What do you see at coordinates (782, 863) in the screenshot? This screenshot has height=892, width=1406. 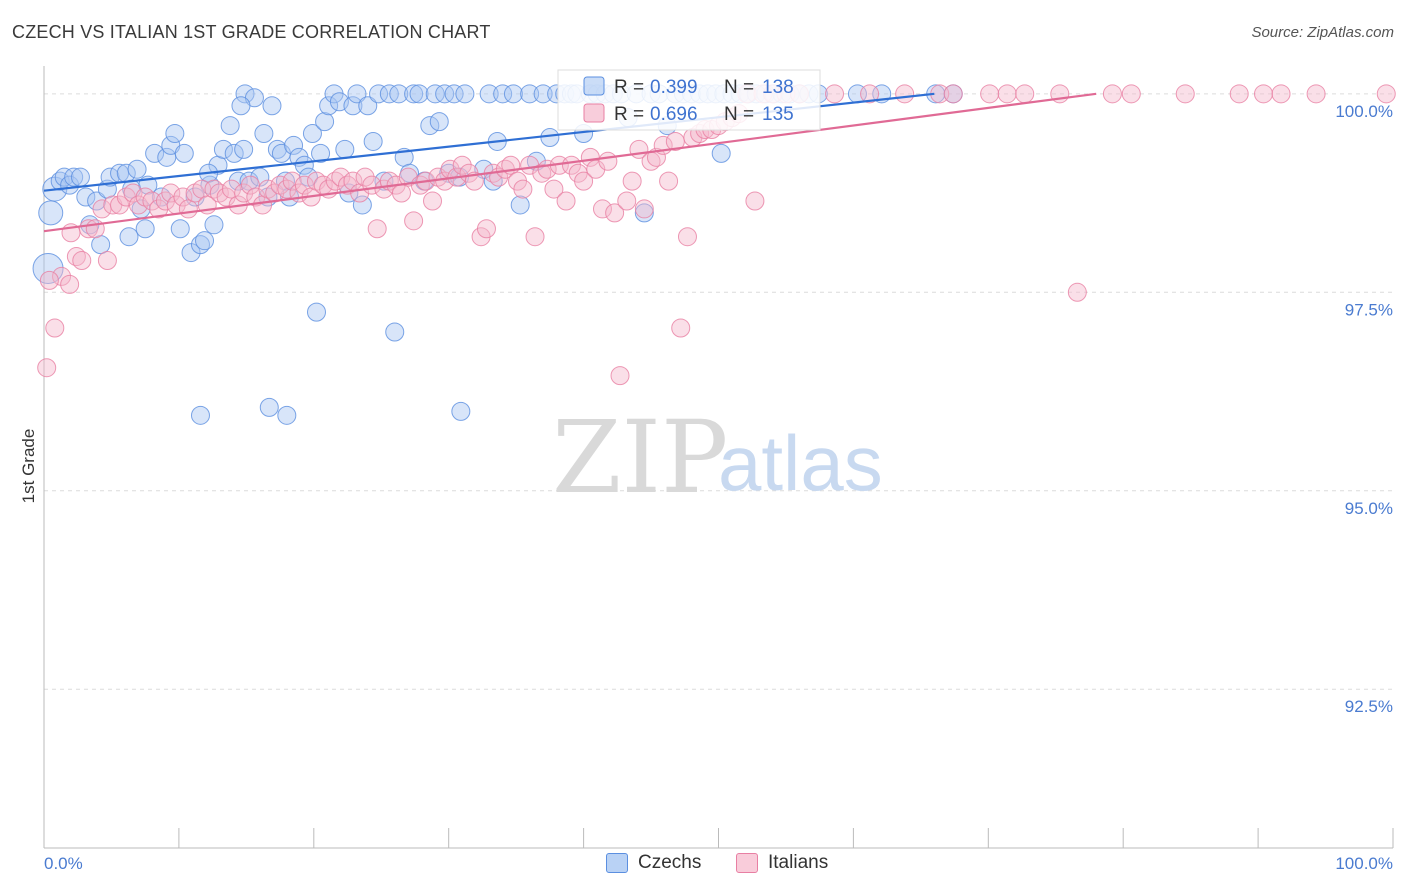 I see `legend-item-italians: Italians` at bounding box center [782, 863].